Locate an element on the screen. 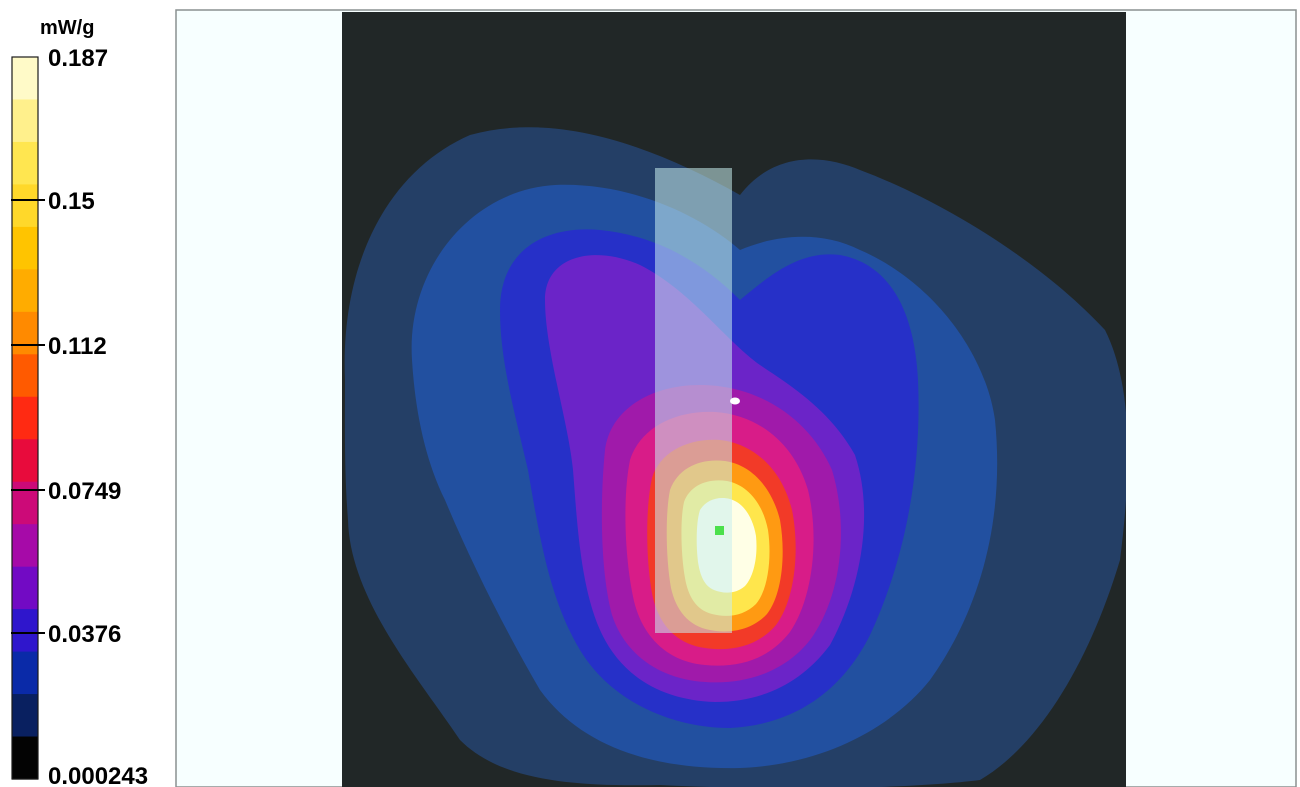  probe-tip-marker is located at coordinates (735, 401).